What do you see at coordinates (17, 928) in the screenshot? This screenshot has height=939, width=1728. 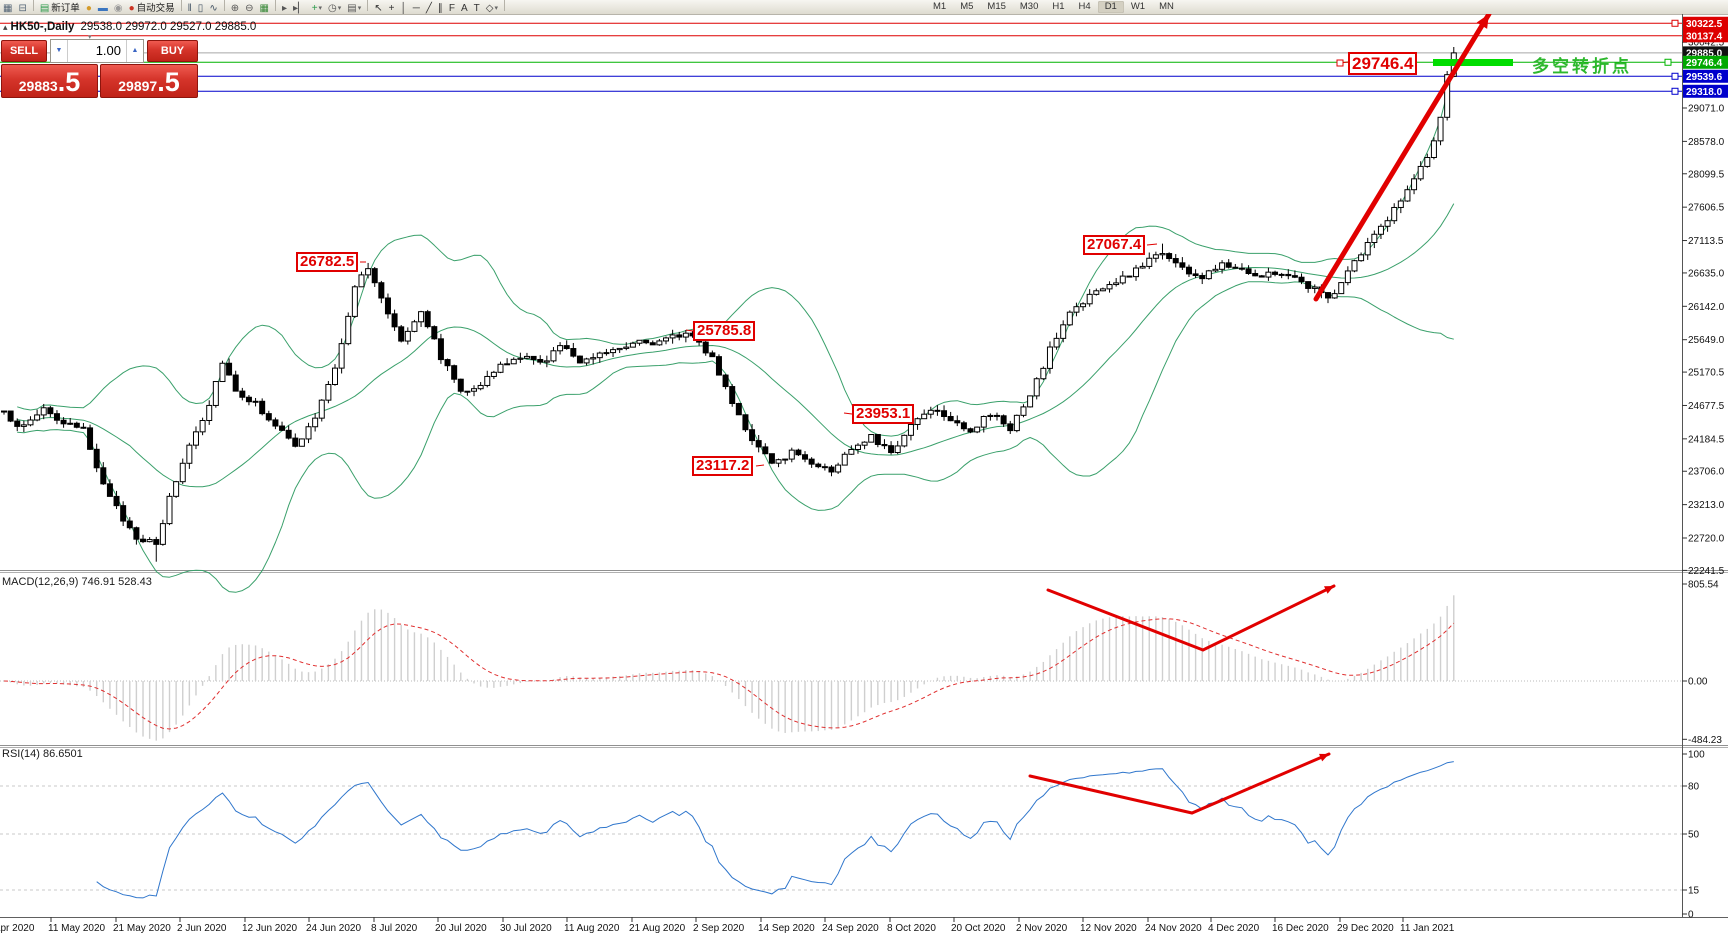 I see `date-tick-label: 7 Apr 2020` at bounding box center [17, 928].